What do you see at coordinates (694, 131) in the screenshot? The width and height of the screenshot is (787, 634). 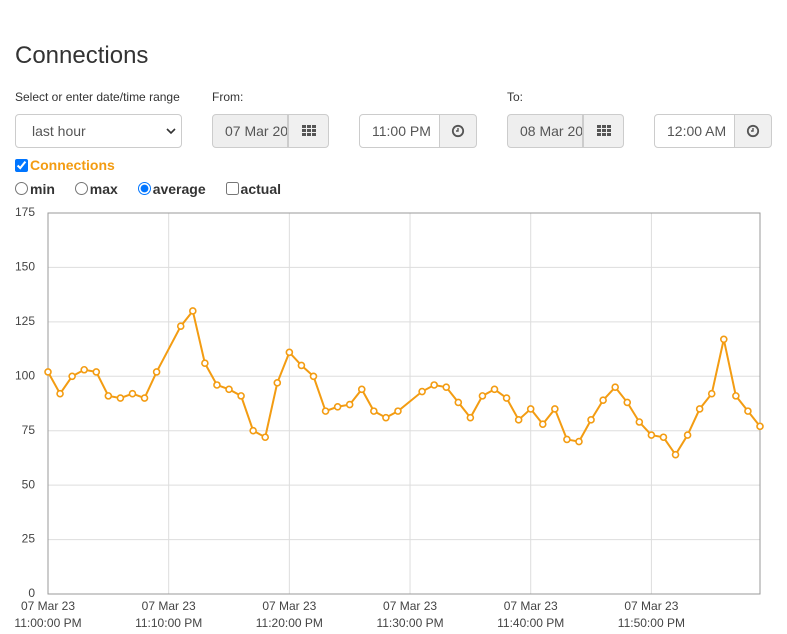 I see `to-time: 12:00 AM` at bounding box center [694, 131].